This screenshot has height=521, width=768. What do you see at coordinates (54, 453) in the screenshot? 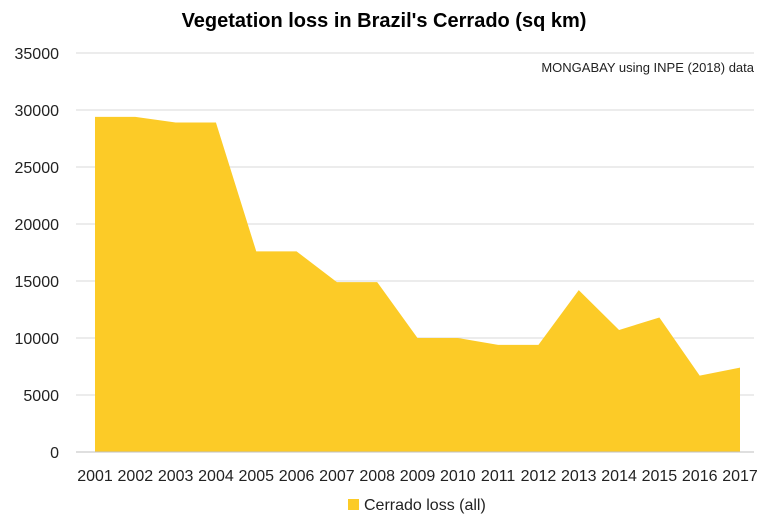
I see `y-tick-label: 0` at bounding box center [54, 453].